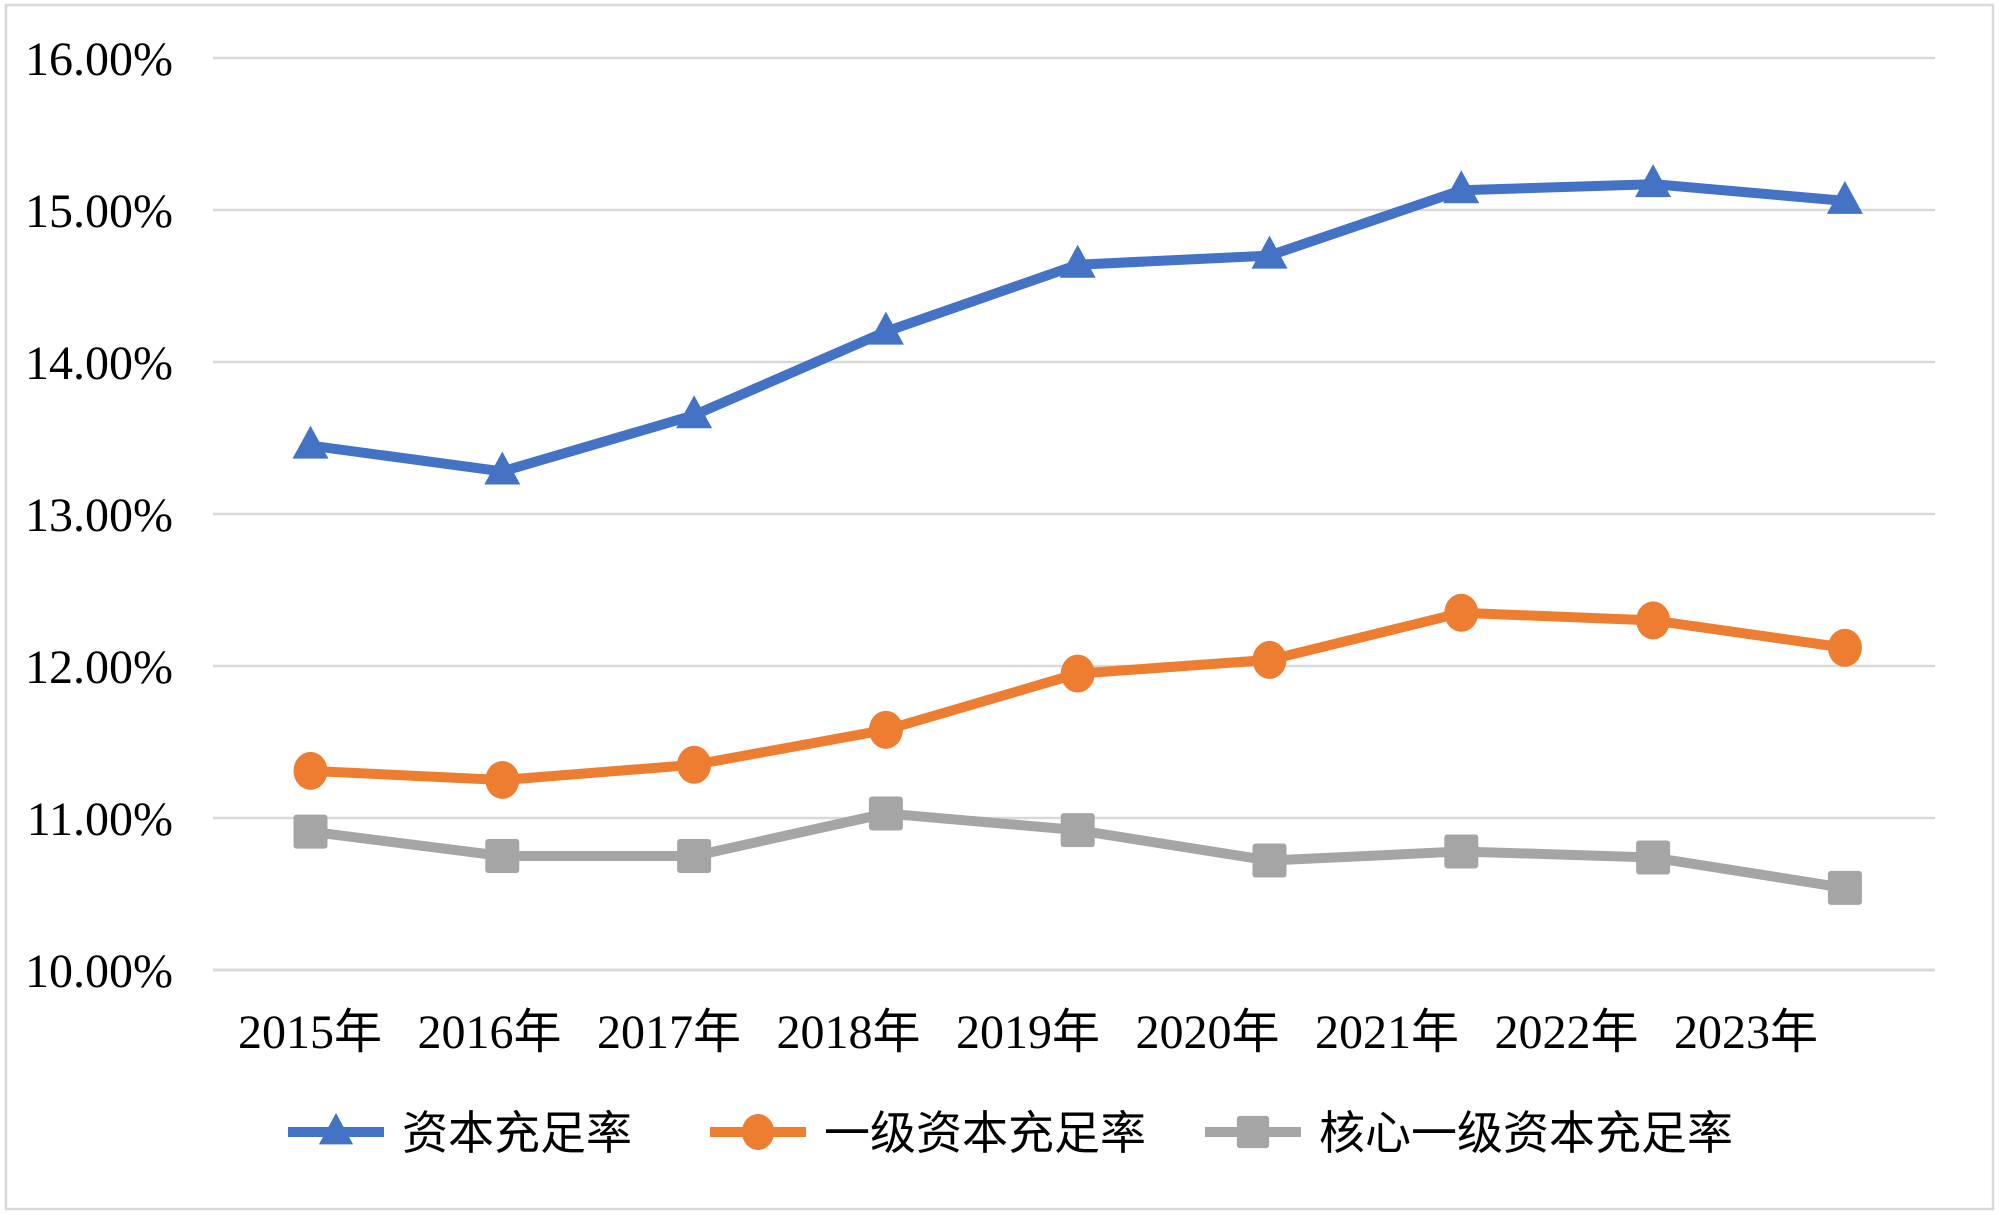 The width and height of the screenshot is (1999, 1215). I want to click on y-tick-label: 15.00%, so click(99, 211).